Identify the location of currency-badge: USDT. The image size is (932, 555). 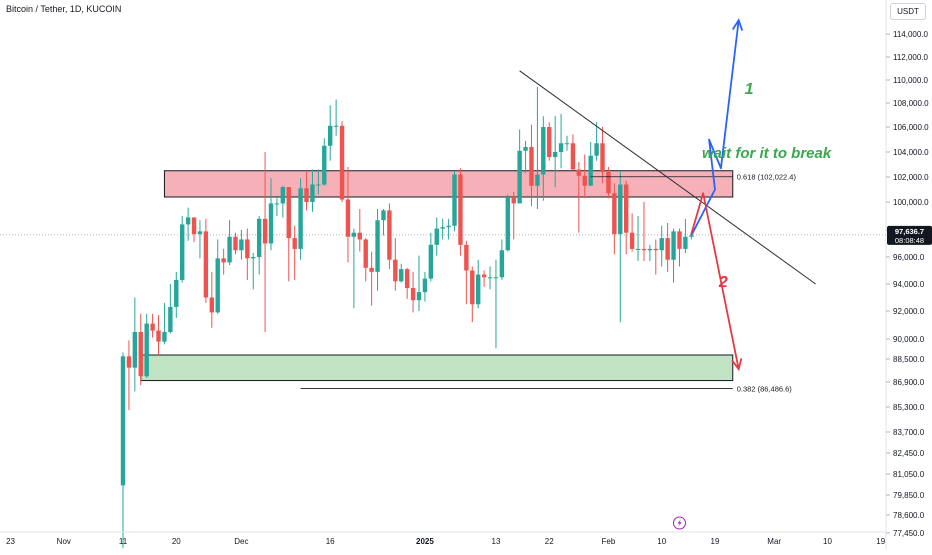
(908, 11).